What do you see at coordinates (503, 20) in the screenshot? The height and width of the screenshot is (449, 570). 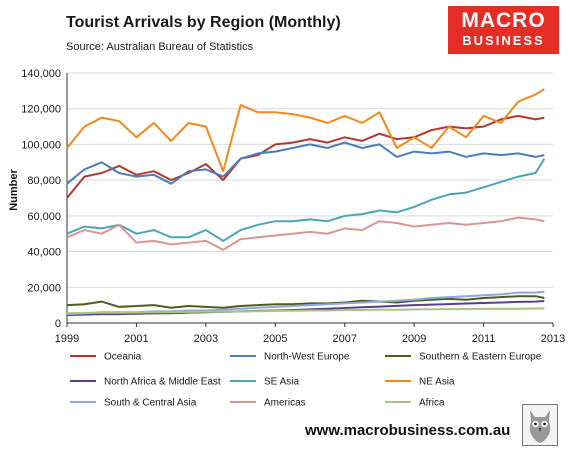 I see `logo-text-macro: MACRO` at bounding box center [503, 20].